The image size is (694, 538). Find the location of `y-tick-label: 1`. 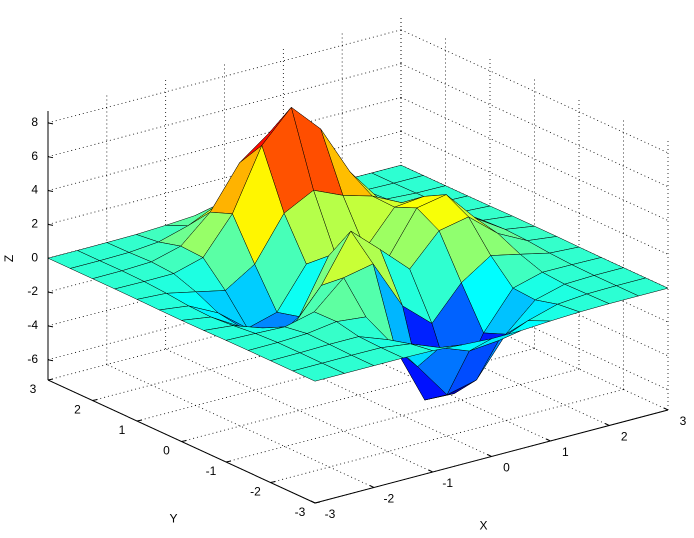

y-tick-label: 1 is located at coordinates (122, 430).